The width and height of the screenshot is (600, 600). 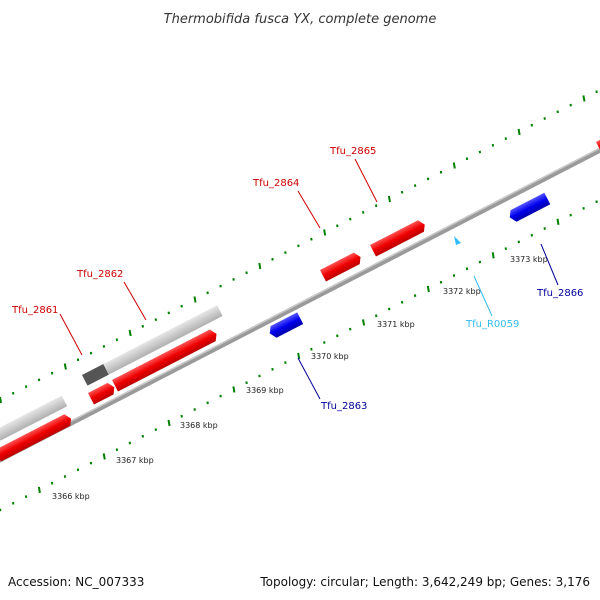 I want to click on kbp-label: 3373 kbp, so click(x=529, y=259).